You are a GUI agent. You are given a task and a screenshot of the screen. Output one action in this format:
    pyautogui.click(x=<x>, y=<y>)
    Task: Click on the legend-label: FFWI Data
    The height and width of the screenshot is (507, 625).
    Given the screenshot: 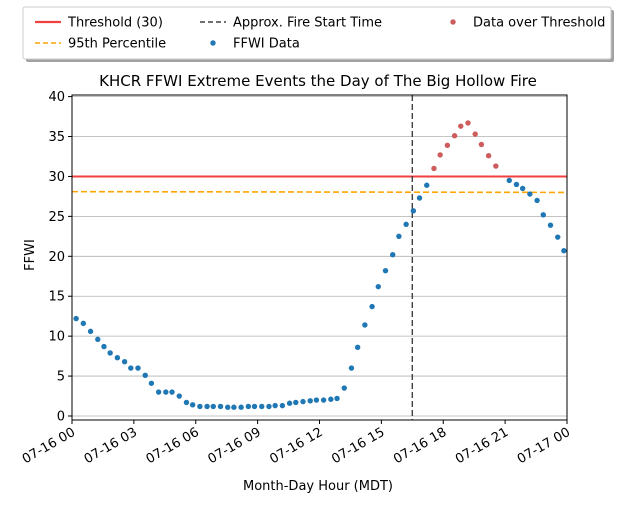 What is the action you would take?
    pyautogui.click(x=266, y=44)
    